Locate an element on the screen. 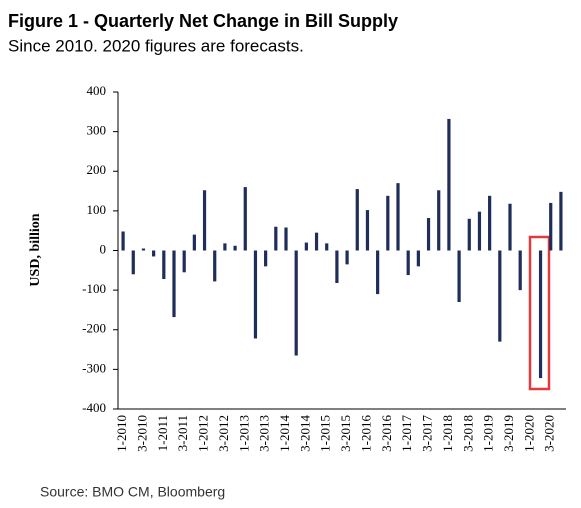 This screenshot has width=581, height=508. source: Source: BMO CM, Bloomberg is located at coordinates (132, 492).